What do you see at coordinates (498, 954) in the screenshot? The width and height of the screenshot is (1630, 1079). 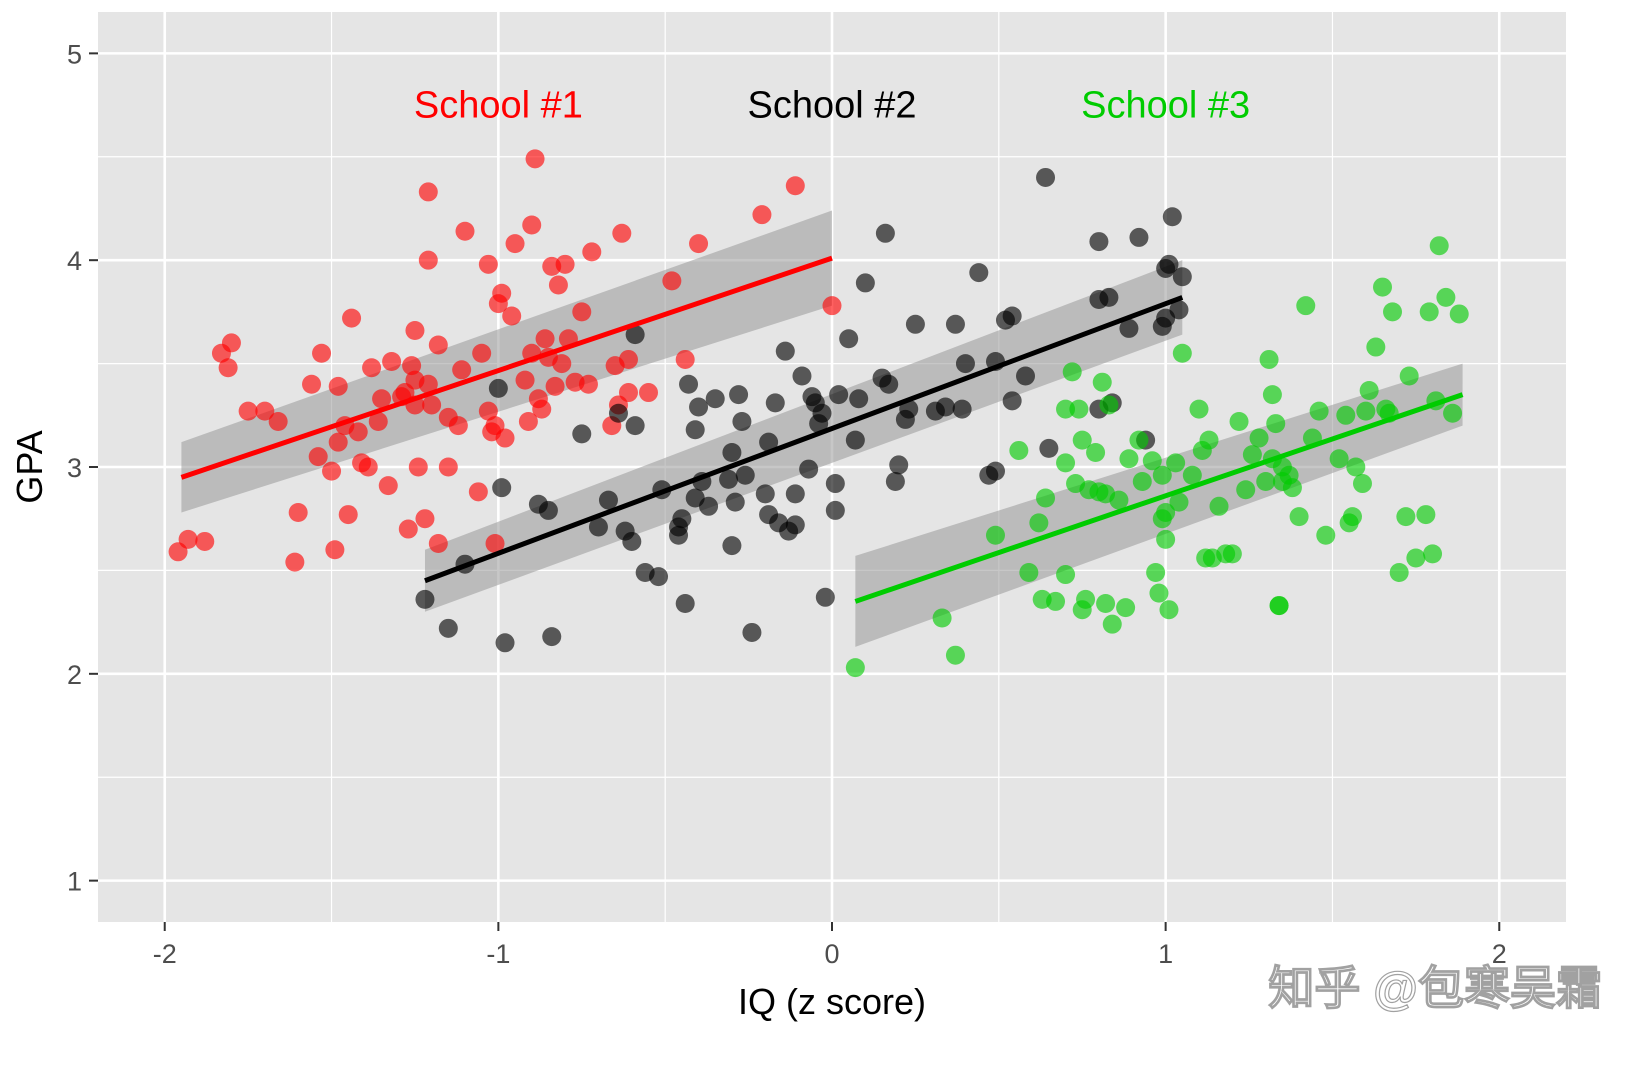 I see `x-tick-label: -1` at bounding box center [498, 954].